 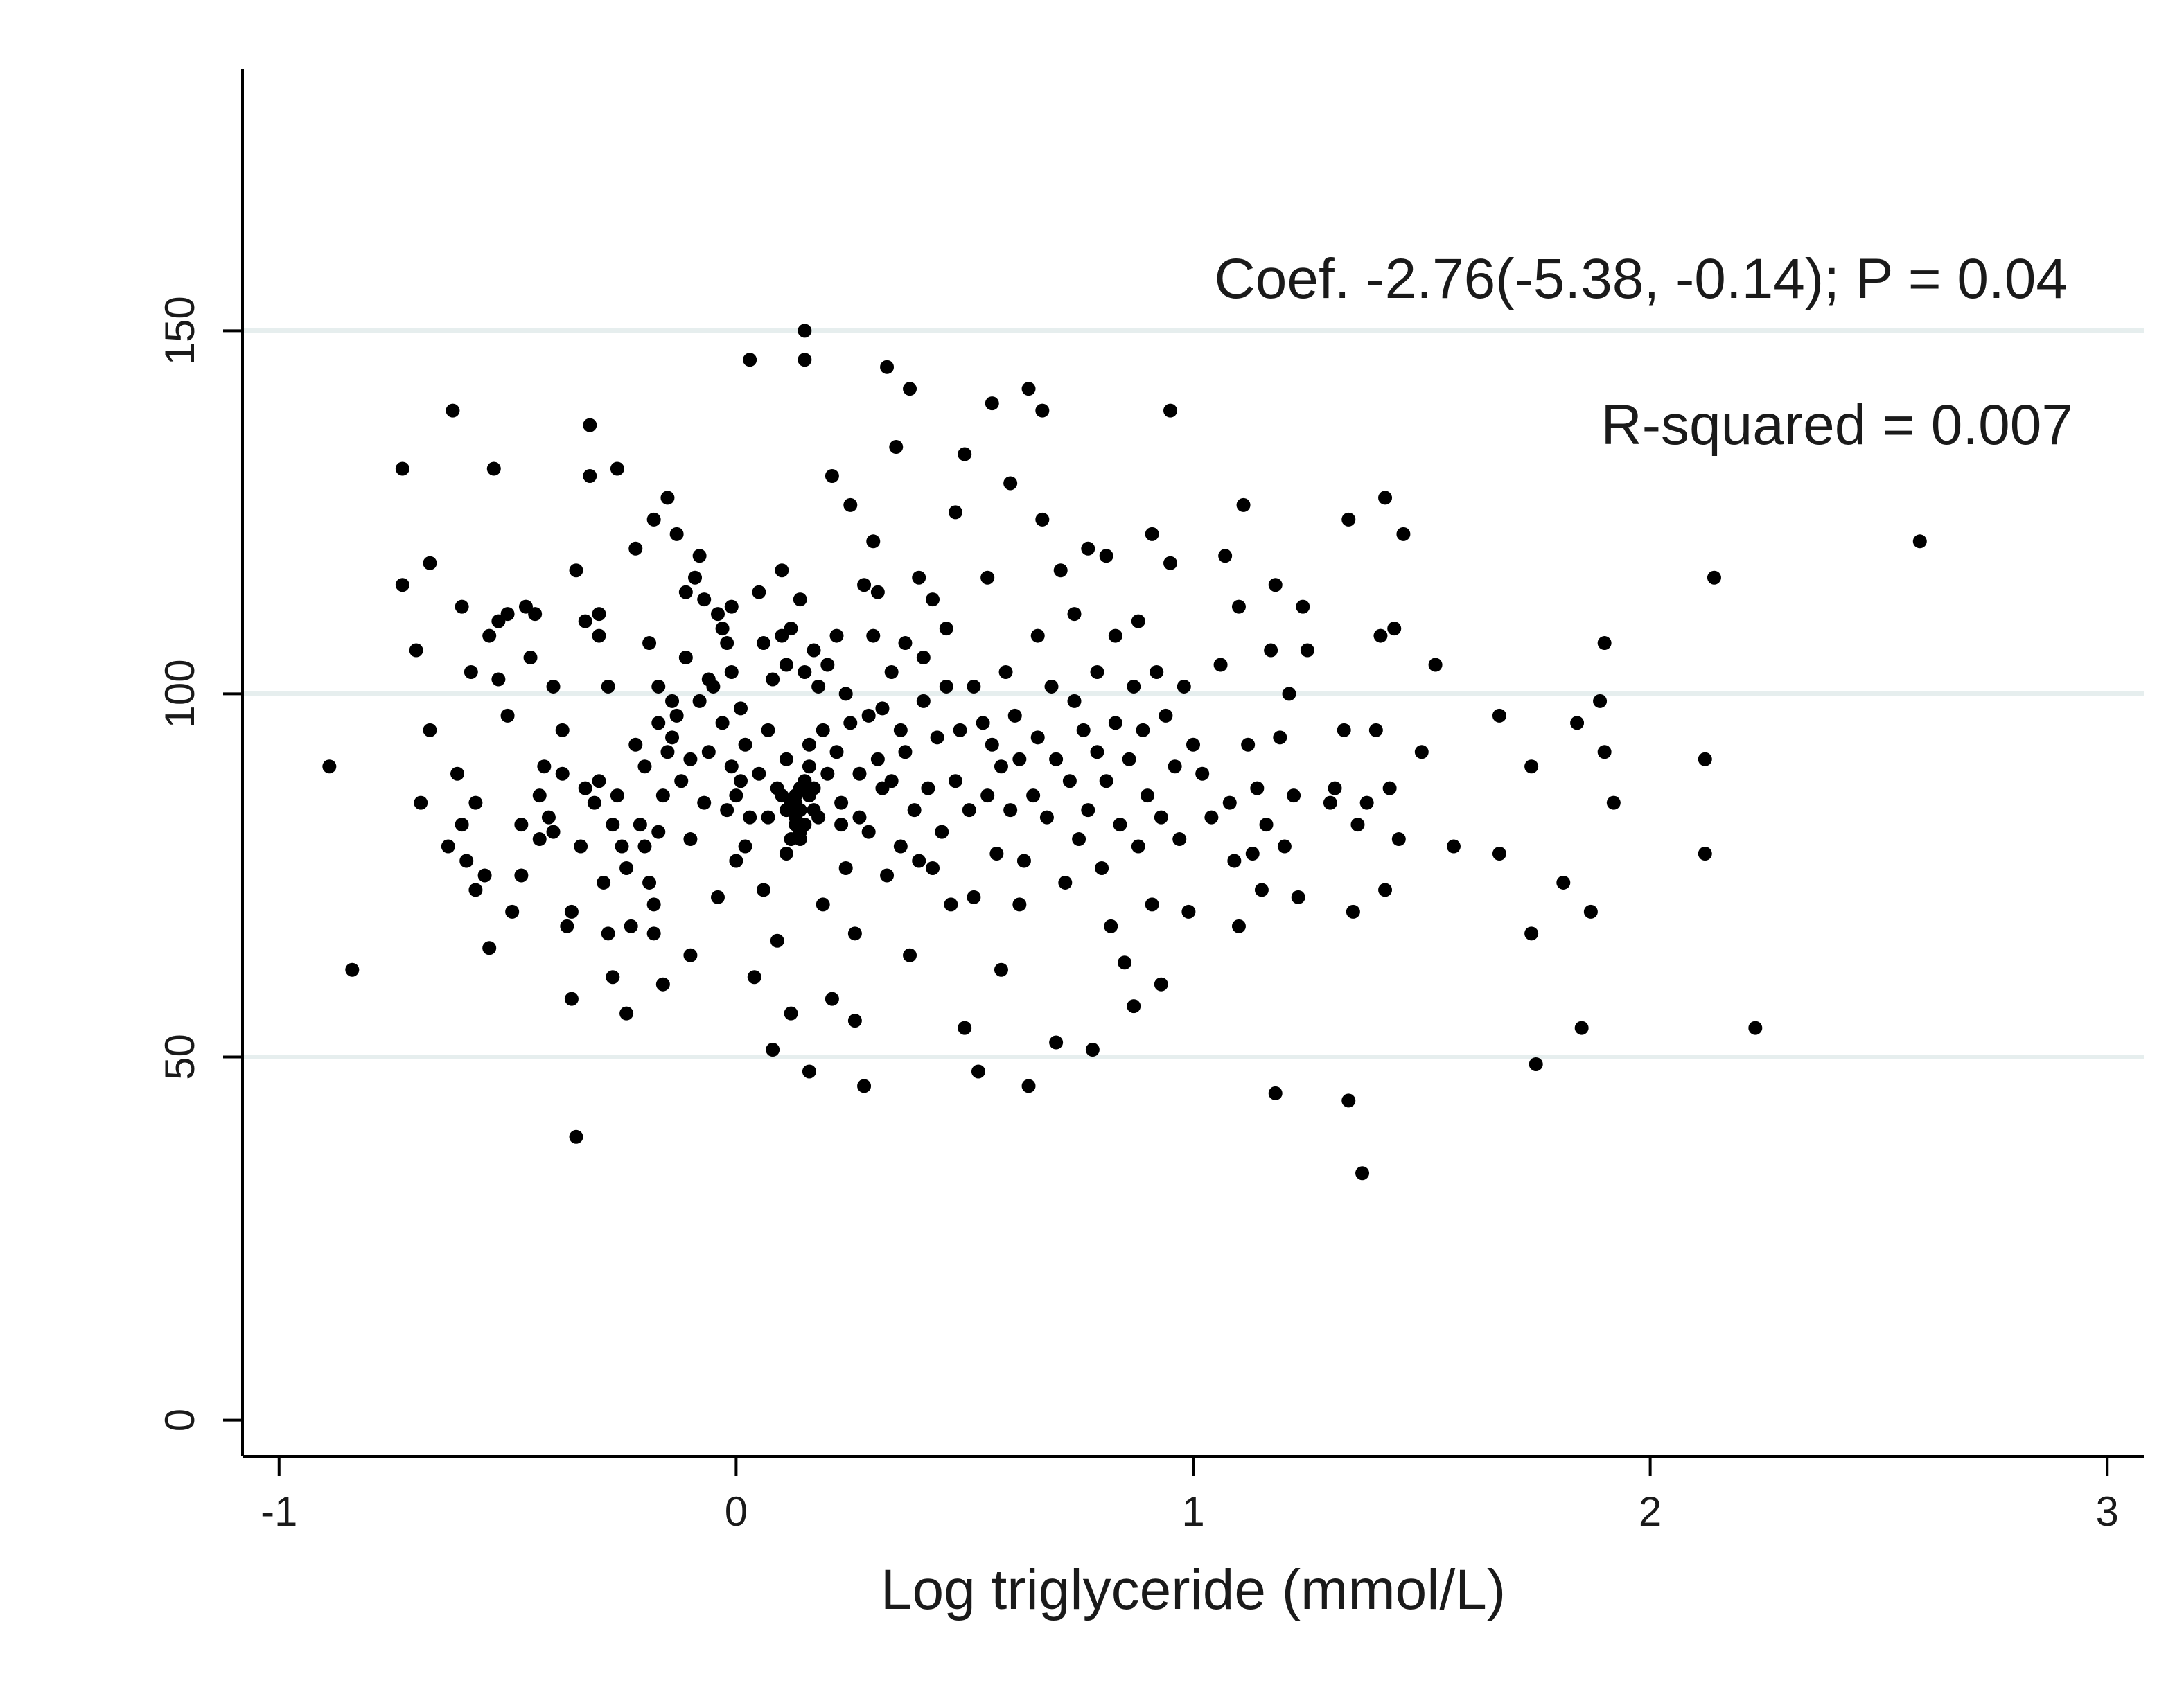 What do you see at coordinates (279, 1511) in the screenshot?
I see `x-tick-label: -1` at bounding box center [279, 1511].